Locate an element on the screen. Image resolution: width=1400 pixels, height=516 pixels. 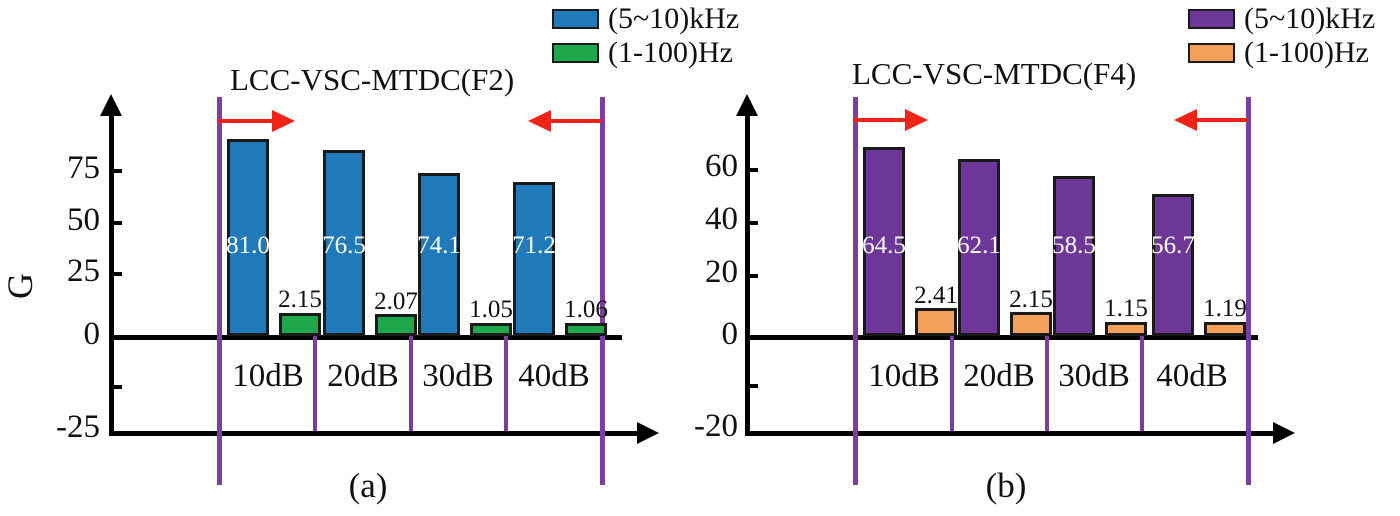
bar-value-label-series0-group0-b: 64.5 is located at coordinates (884, 245).